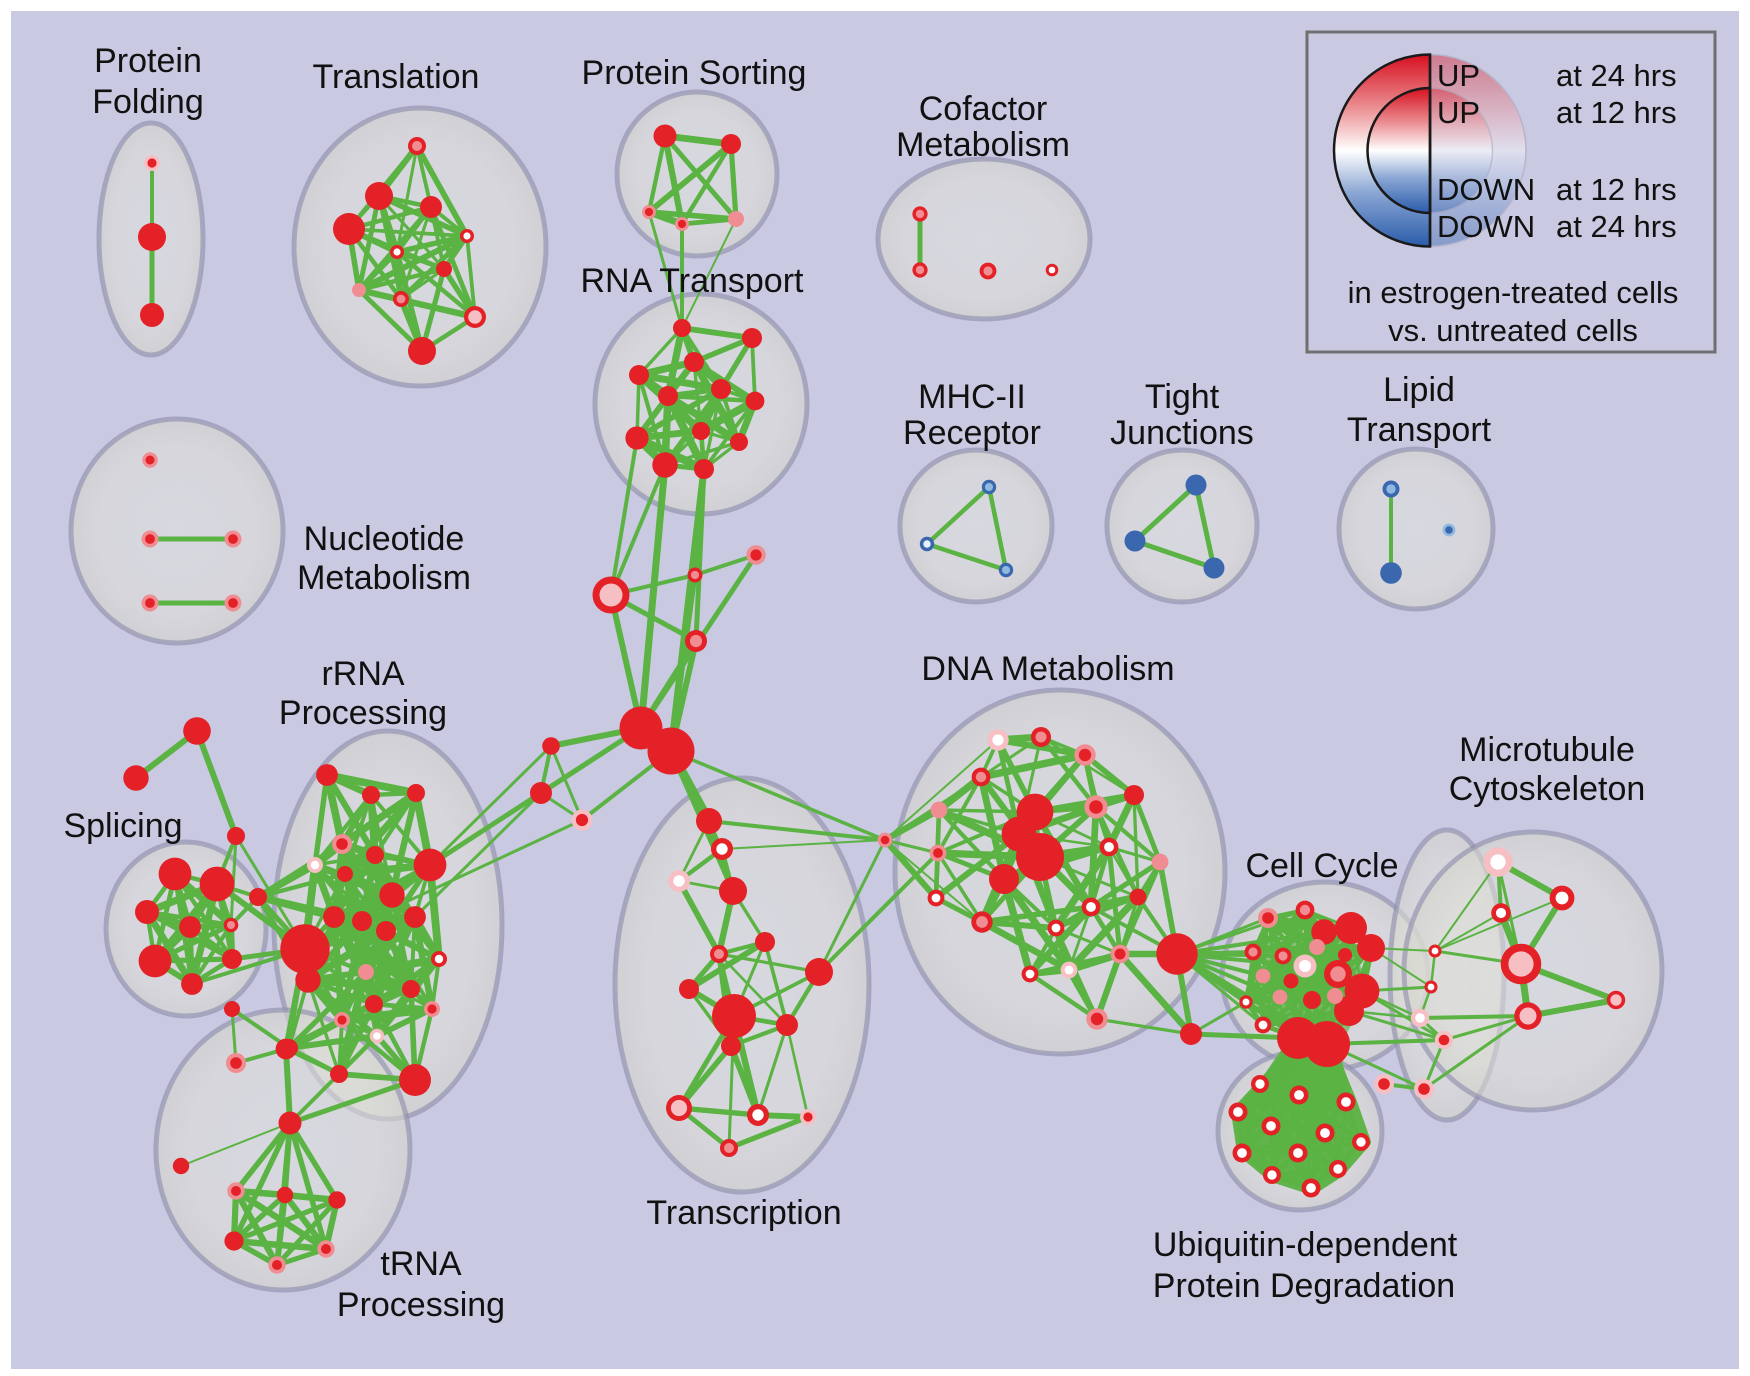 Image resolution: width=1750 pixels, height=1376 pixels. What do you see at coordinates (1547, 750) in the screenshot?
I see `svg-text: Microtubule` at bounding box center [1547, 750].